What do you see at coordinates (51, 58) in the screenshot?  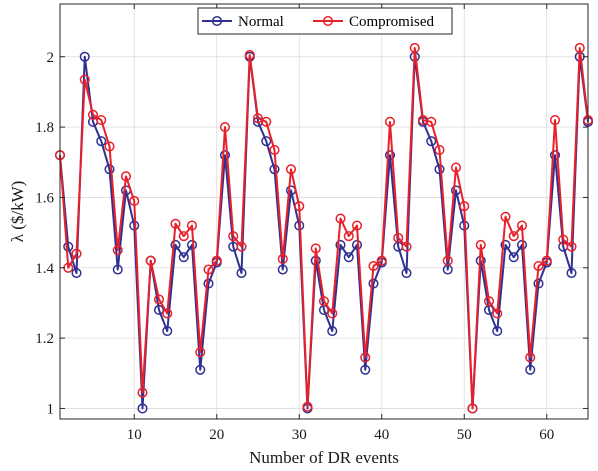 I see `y-tick-label: 2` at bounding box center [51, 58].